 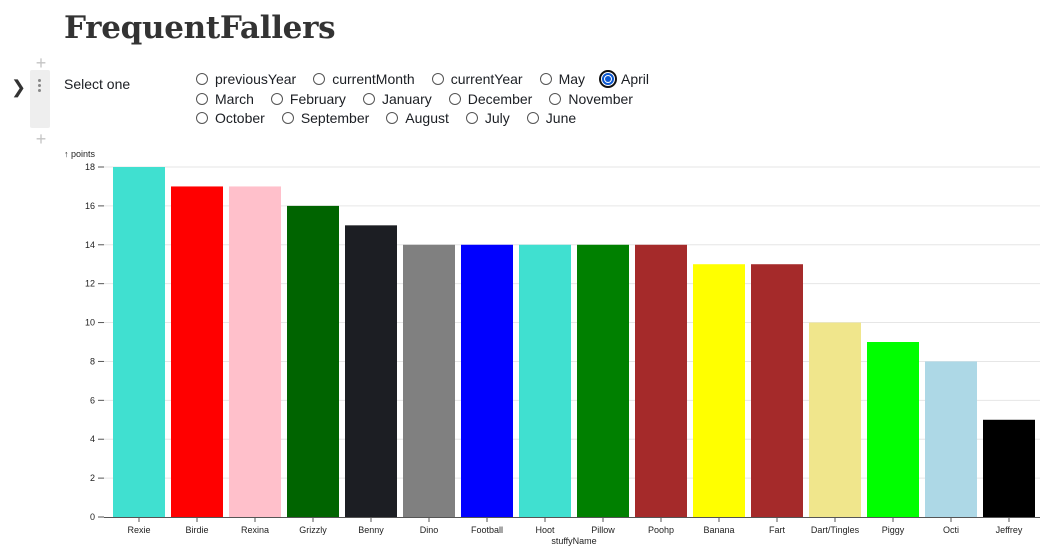 What do you see at coordinates (90, 245) in the screenshot?
I see `y-tick-label: 14` at bounding box center [90, 245].